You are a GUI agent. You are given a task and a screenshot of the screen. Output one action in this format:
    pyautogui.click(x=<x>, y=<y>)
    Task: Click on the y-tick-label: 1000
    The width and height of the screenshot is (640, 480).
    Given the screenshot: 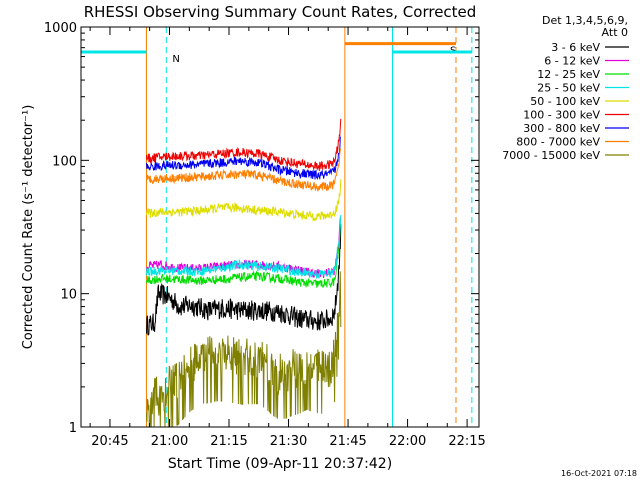 What is the action you would take?
    pyautogui.click(x=60, y=28)
    